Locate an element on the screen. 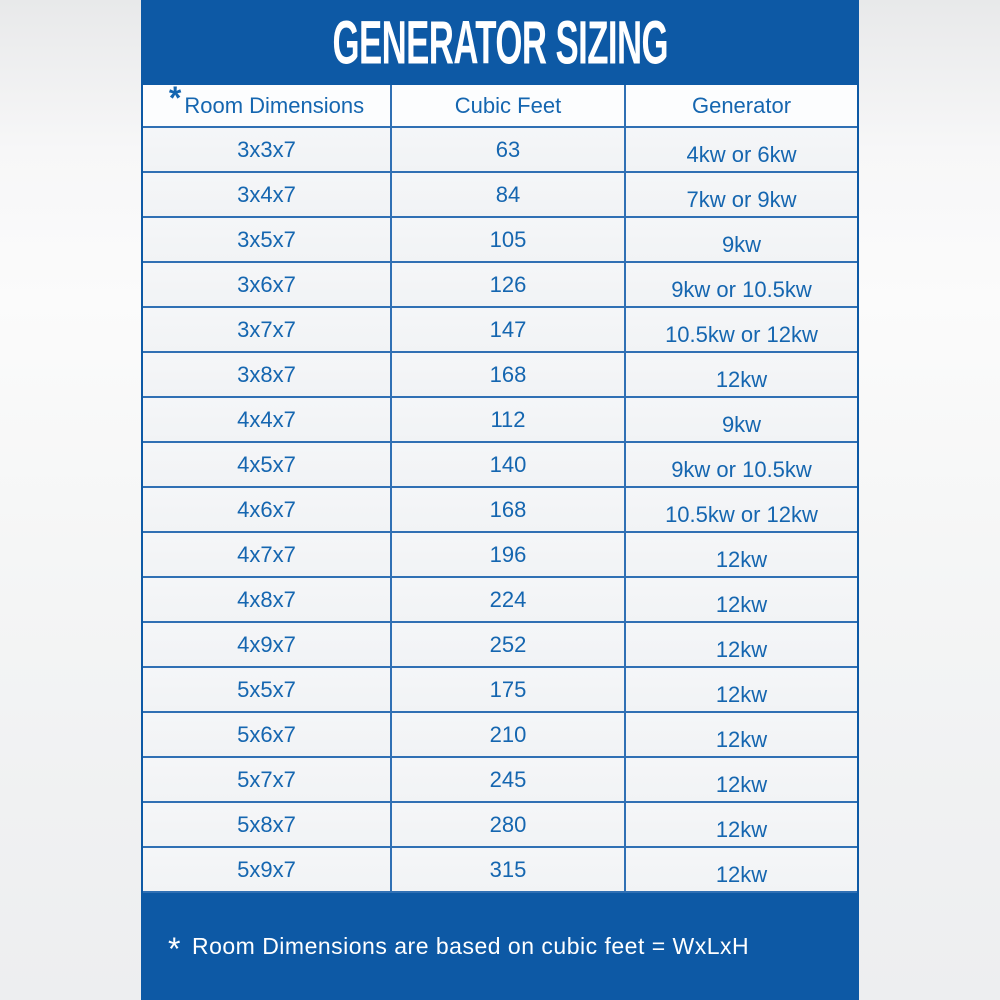 The image size is (1000, 1000). table-row: 5x5x7 175 12kw is located at coordinates (500, 690).